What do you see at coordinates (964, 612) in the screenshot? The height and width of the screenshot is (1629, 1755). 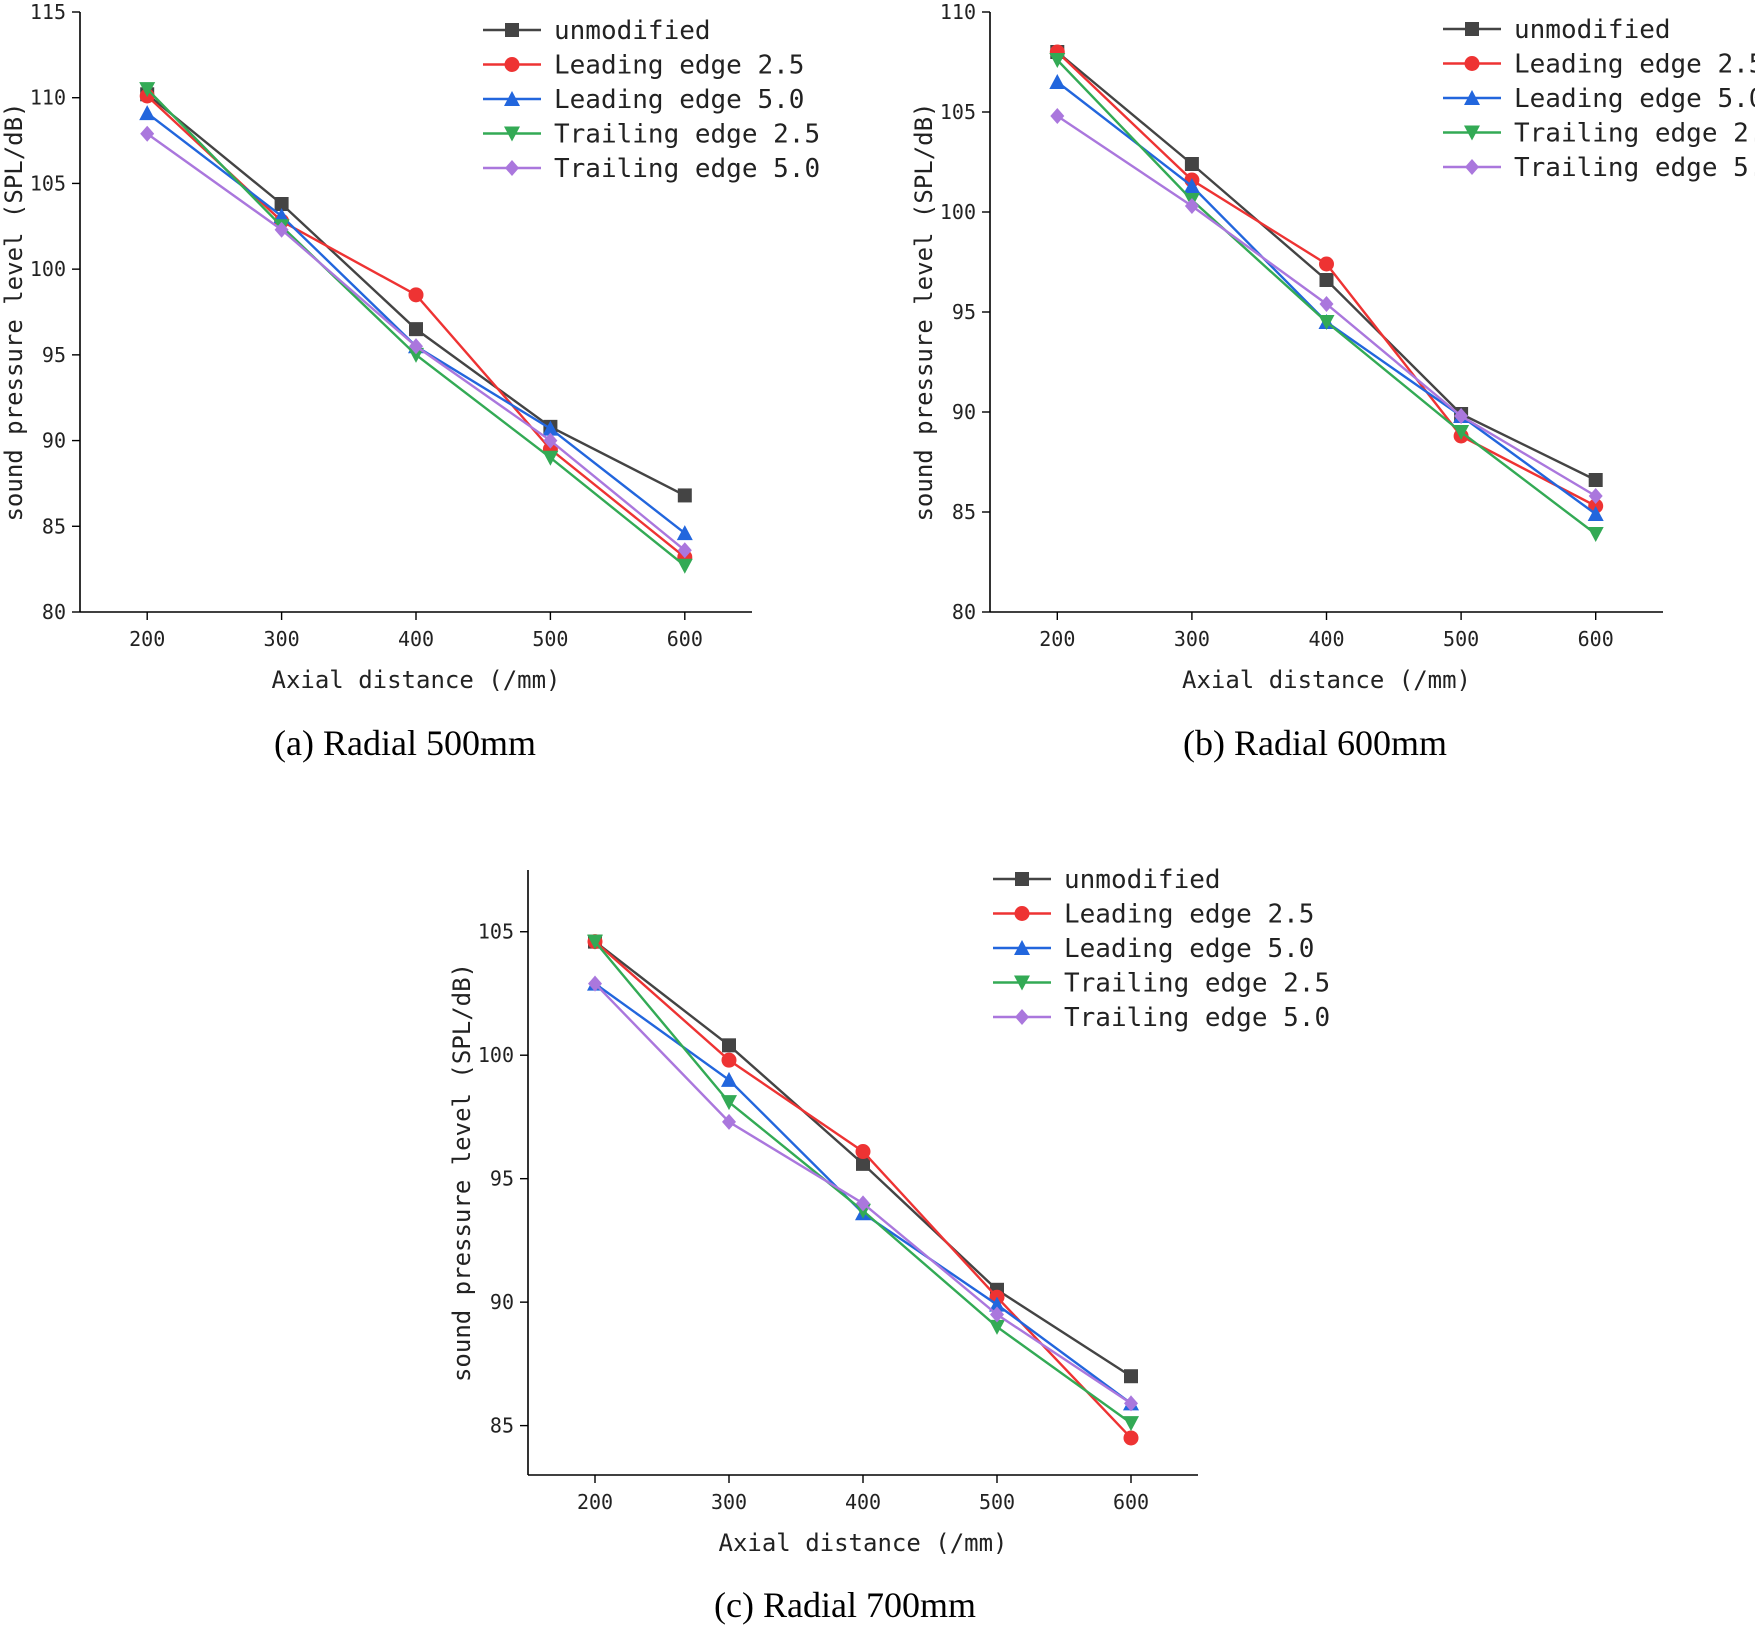 I see `y-tick-label: 80` at bounding box center [964, 612].